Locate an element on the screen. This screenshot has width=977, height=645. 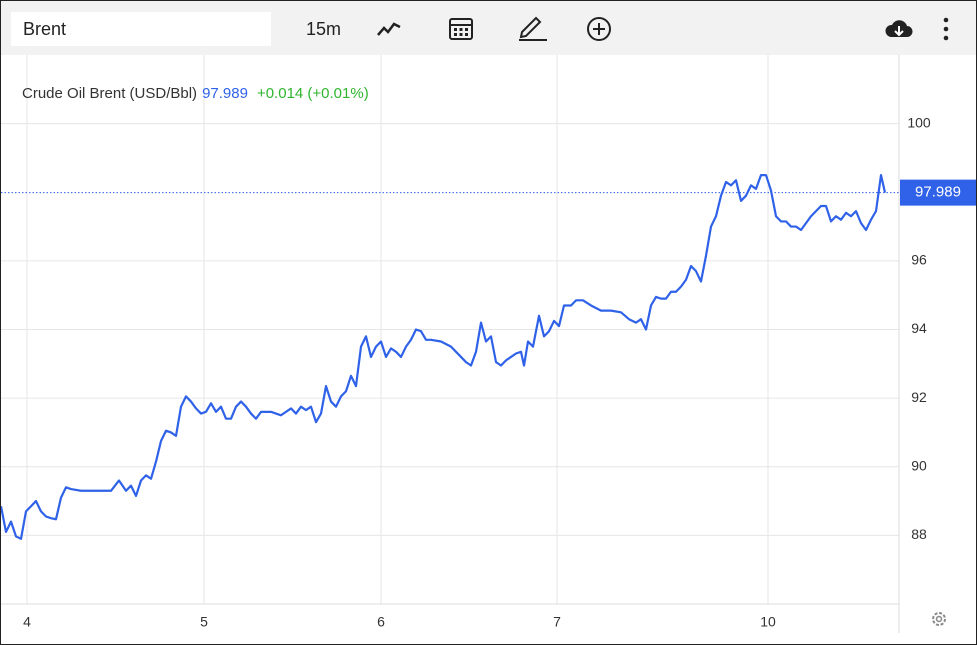
draw-icon is located at coordinates (533, 29).